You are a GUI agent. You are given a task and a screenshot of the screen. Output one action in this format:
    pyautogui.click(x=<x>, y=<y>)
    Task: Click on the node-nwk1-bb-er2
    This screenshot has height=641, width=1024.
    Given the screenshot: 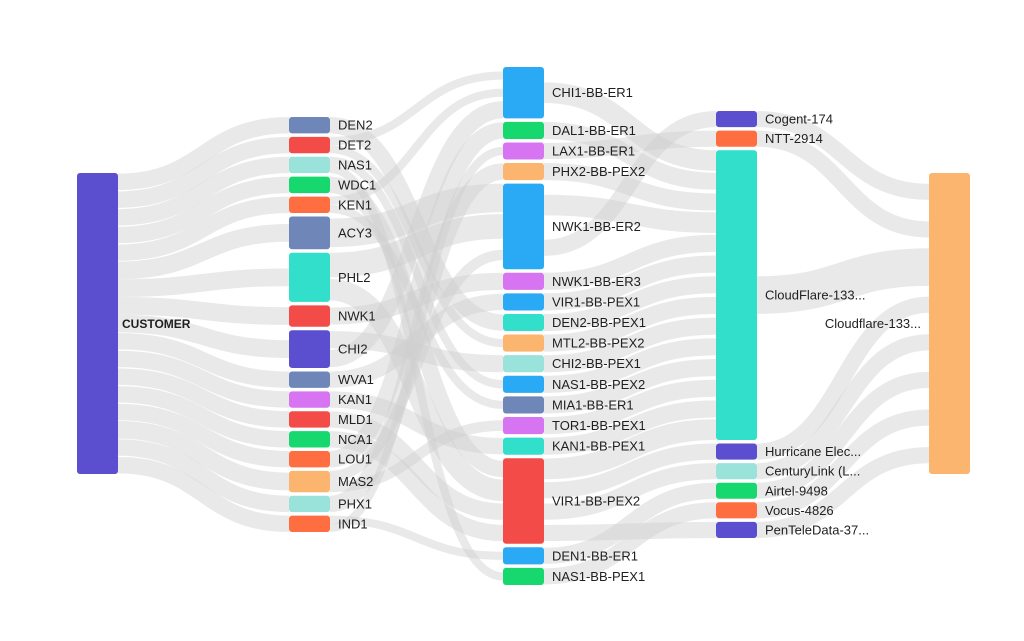 What is the action you would take?
    pyautogui.click(x=523, y=226)
    